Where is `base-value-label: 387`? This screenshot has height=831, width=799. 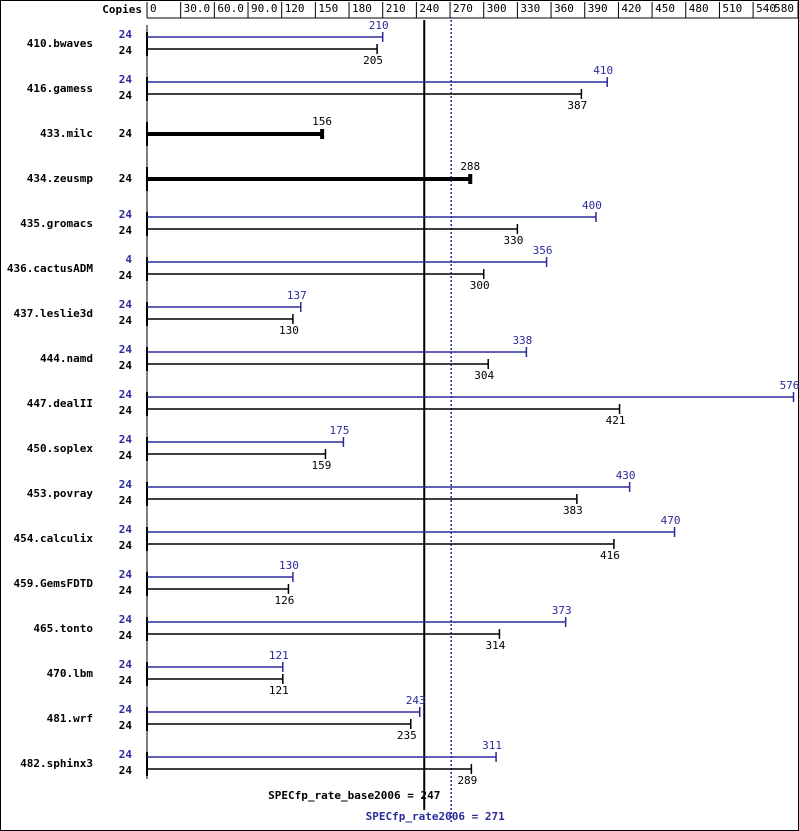
base-value-label: 387 is located at coordinates (577, 105).